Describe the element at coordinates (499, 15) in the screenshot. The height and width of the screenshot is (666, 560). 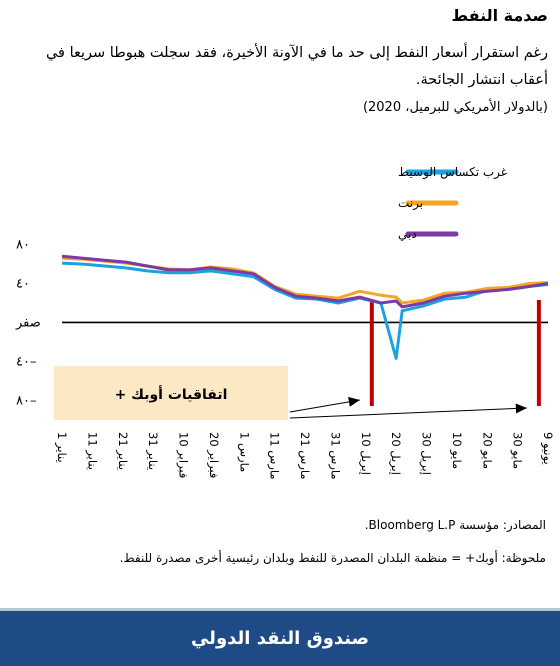
I see `chart-title: صدمة النفط` at that location.